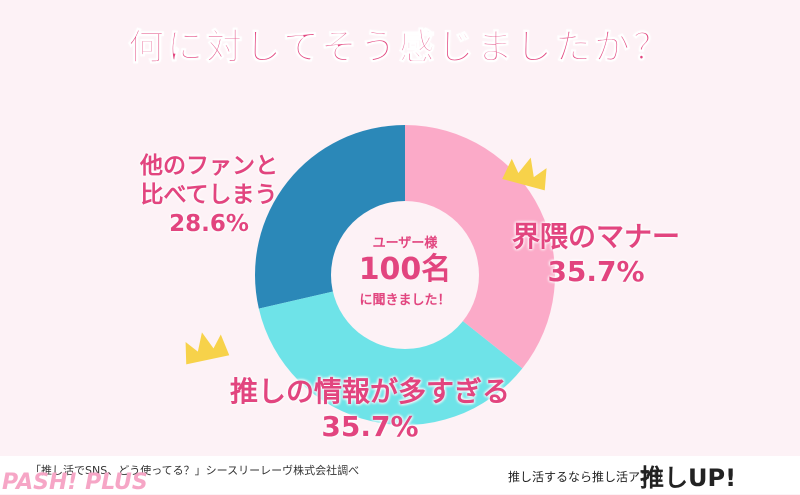 This screenshot has width=800, height=495. I want to click on chart-title: 何に対してそう感じましたか？, so click(400, 48).